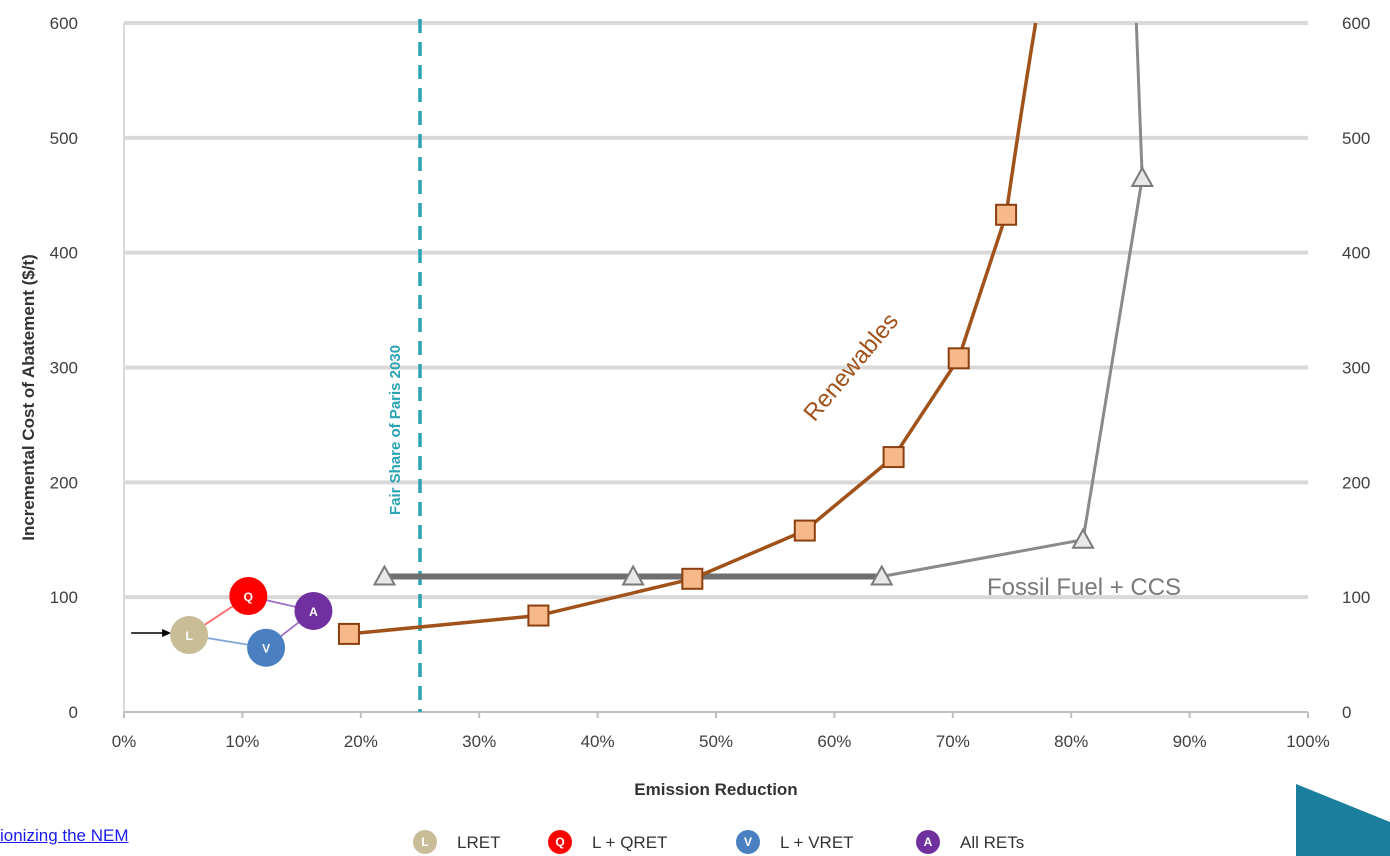  What do you see at coordinates (834, 741) in the screenshot?
I see `x-tick-60: 60%` at bounding box center [834, 741].